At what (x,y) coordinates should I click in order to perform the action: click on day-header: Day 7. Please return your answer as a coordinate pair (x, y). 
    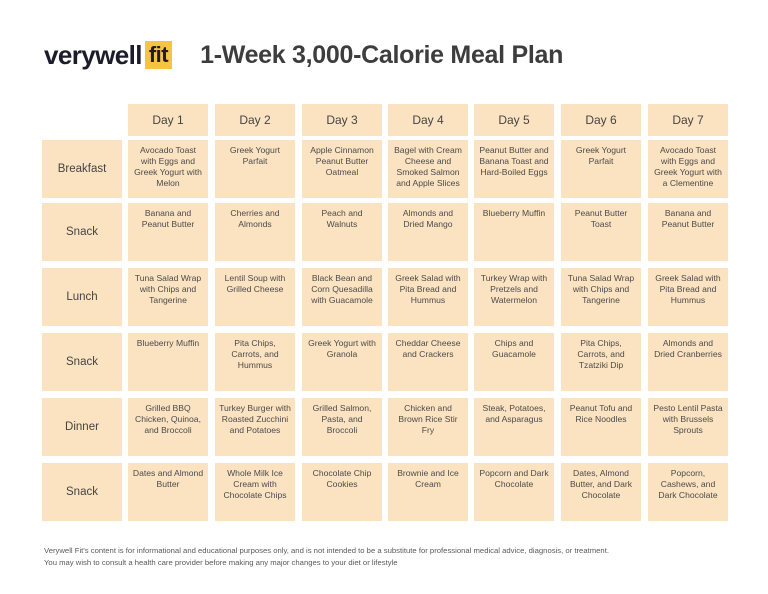
    Looking at the image, I should click on (688, 120).